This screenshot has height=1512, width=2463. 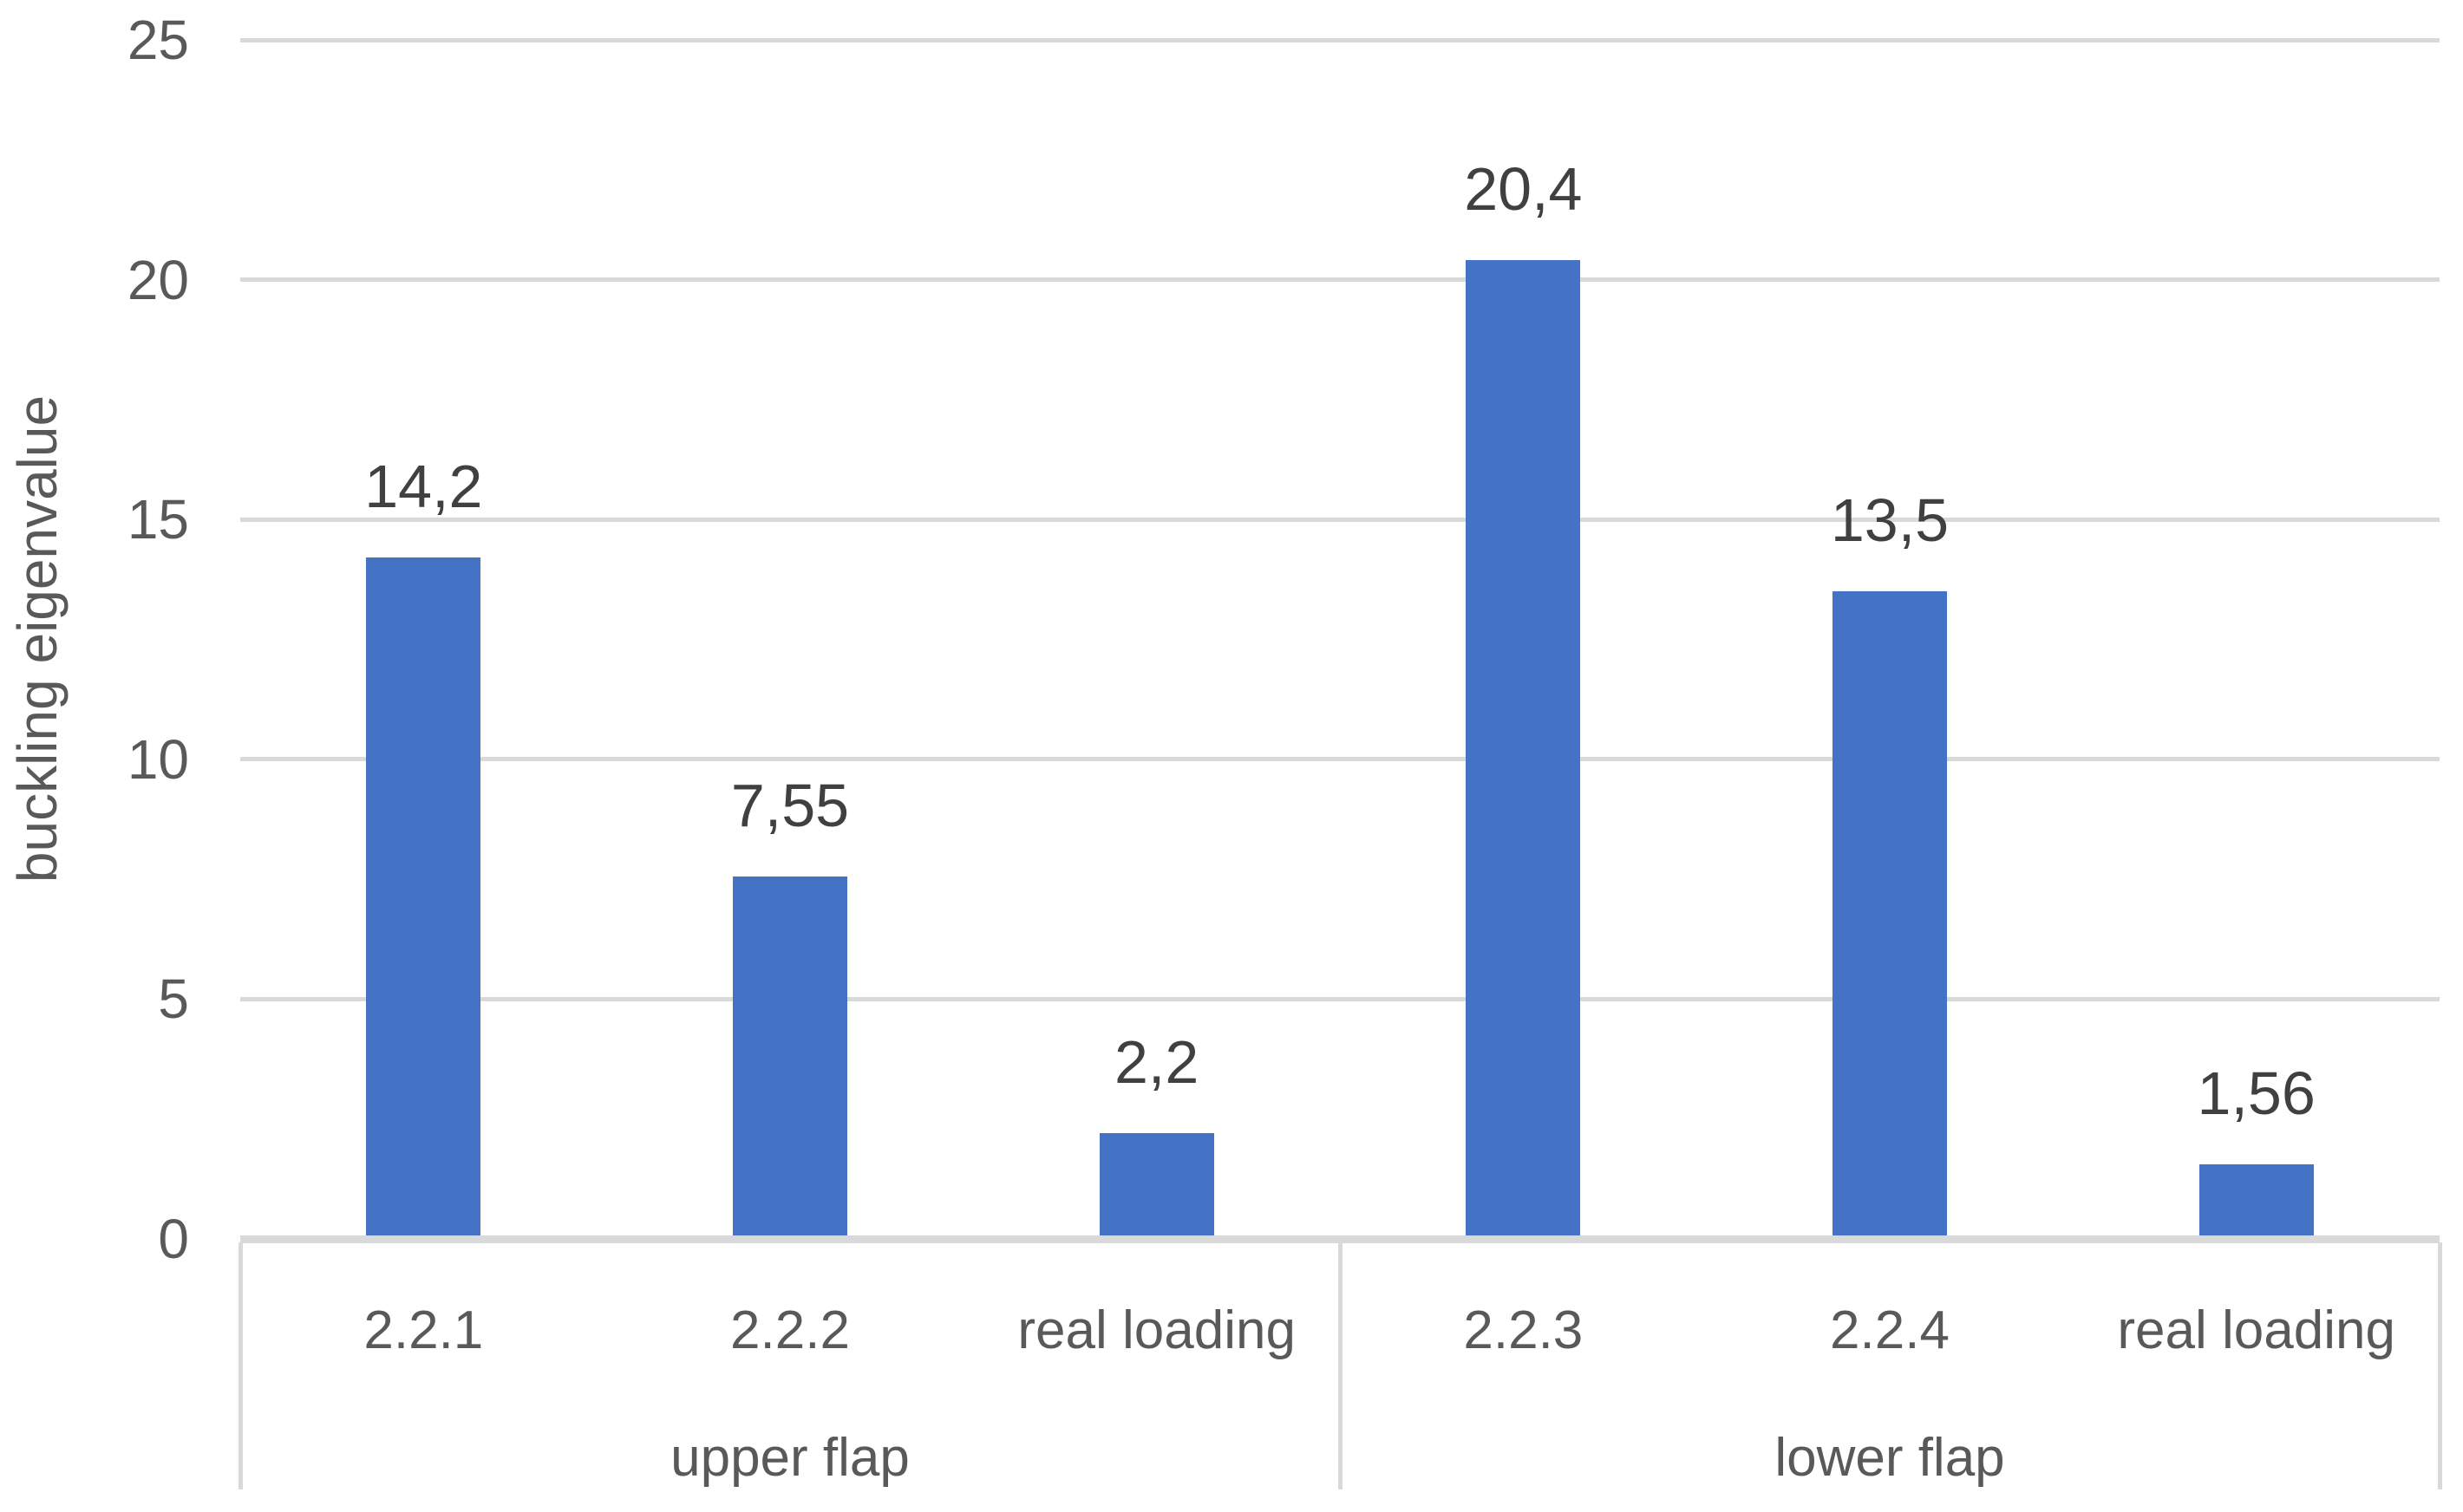 I want to click on y-tick-label-25: 25, so click(x=158, y=40).